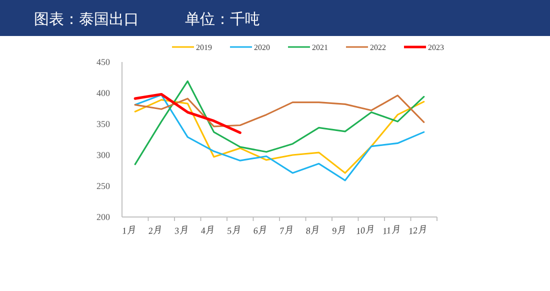 The image size is (550, 291). I want to click on chart-title: 图表：泰国出口, so click(86, 19).